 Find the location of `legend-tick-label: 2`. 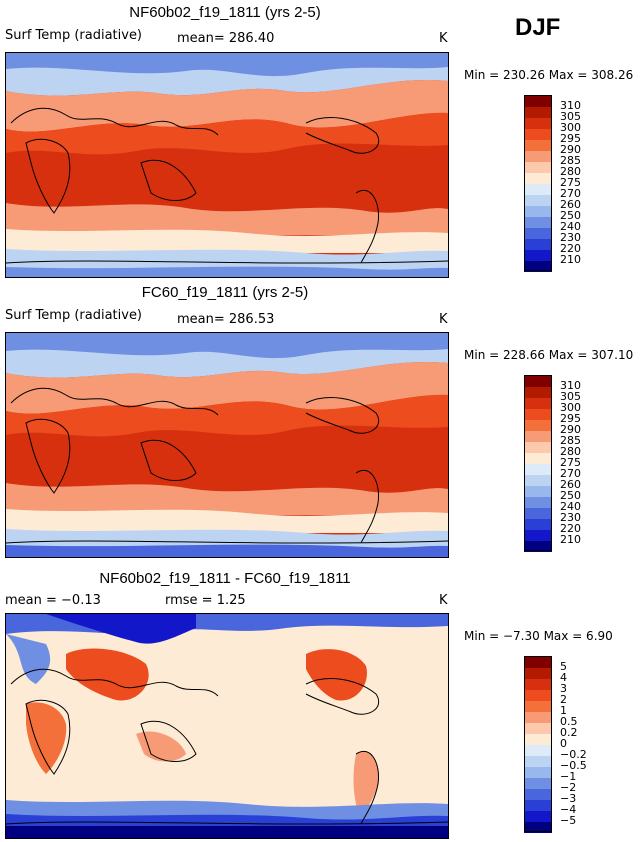

legend-tick-label: 2 is located at coordinates (563, 699).